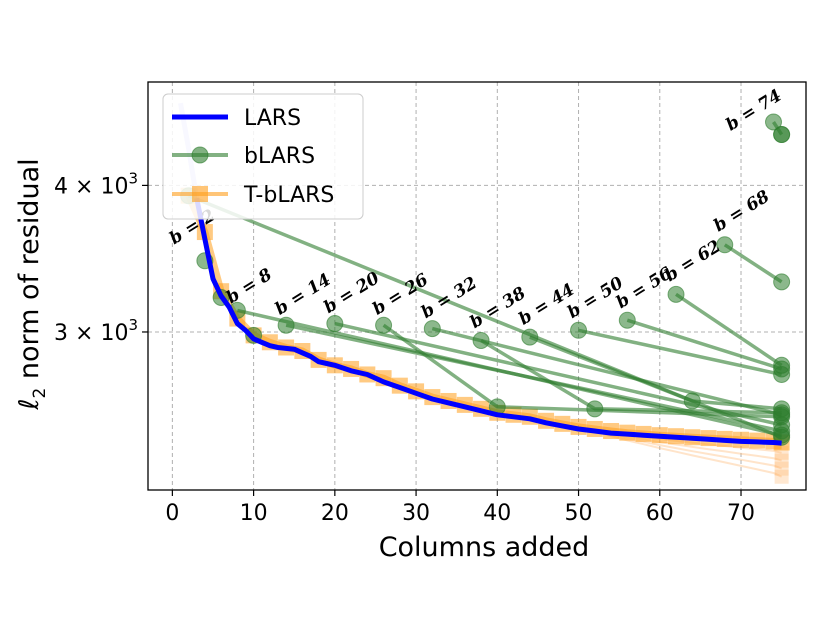  I want to click on x-axis-label: Columns added, so click(484, 547).